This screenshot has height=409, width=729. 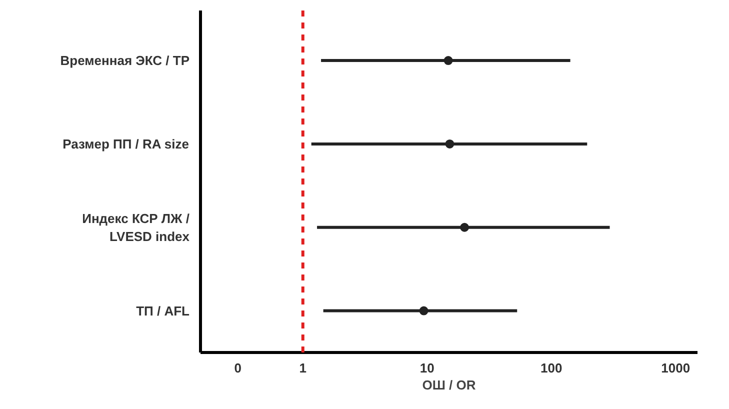 I want to click on x-axis-title: ОШ / OR, so click(x=449, y=385).